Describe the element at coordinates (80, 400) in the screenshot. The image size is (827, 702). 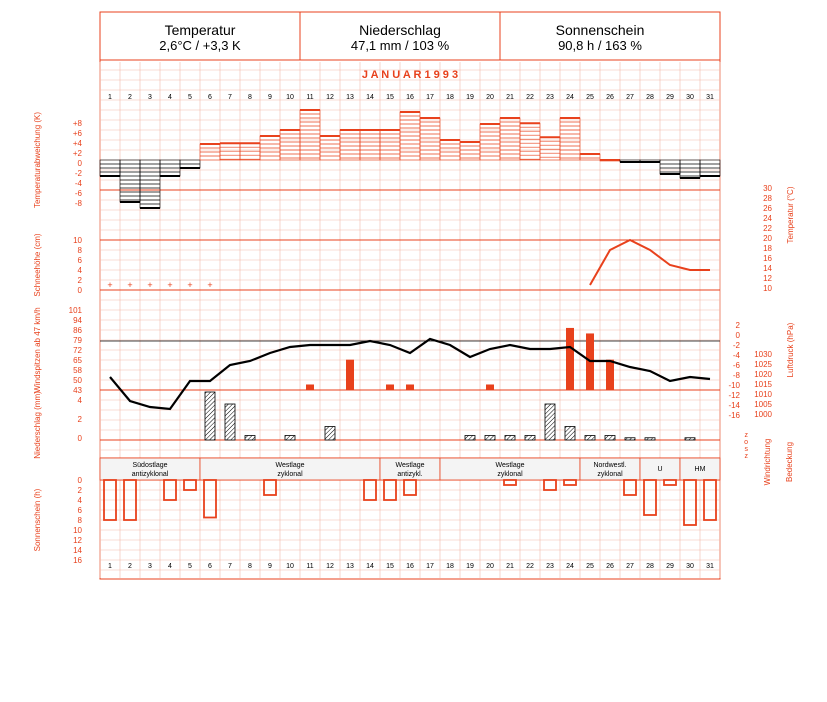
I see `precip-tick: 4` at that location.